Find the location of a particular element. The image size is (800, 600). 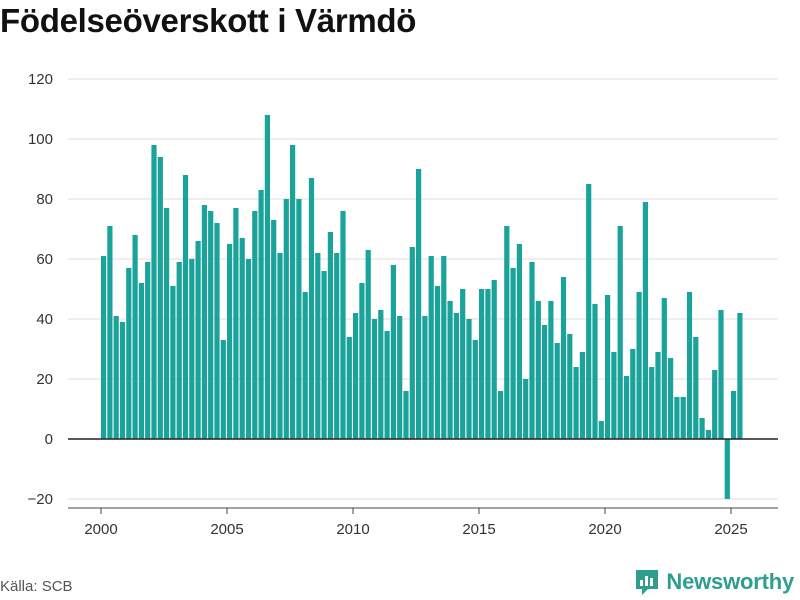

y-tick-label: 120 is located at coordinates (40, 79).